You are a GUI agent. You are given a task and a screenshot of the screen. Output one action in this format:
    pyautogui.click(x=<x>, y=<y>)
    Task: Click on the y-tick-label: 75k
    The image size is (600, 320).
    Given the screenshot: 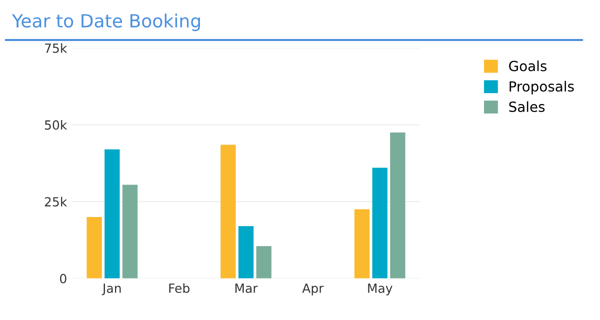 What is the action you would take?
    pyautogui.click(x=56, y=48)
    